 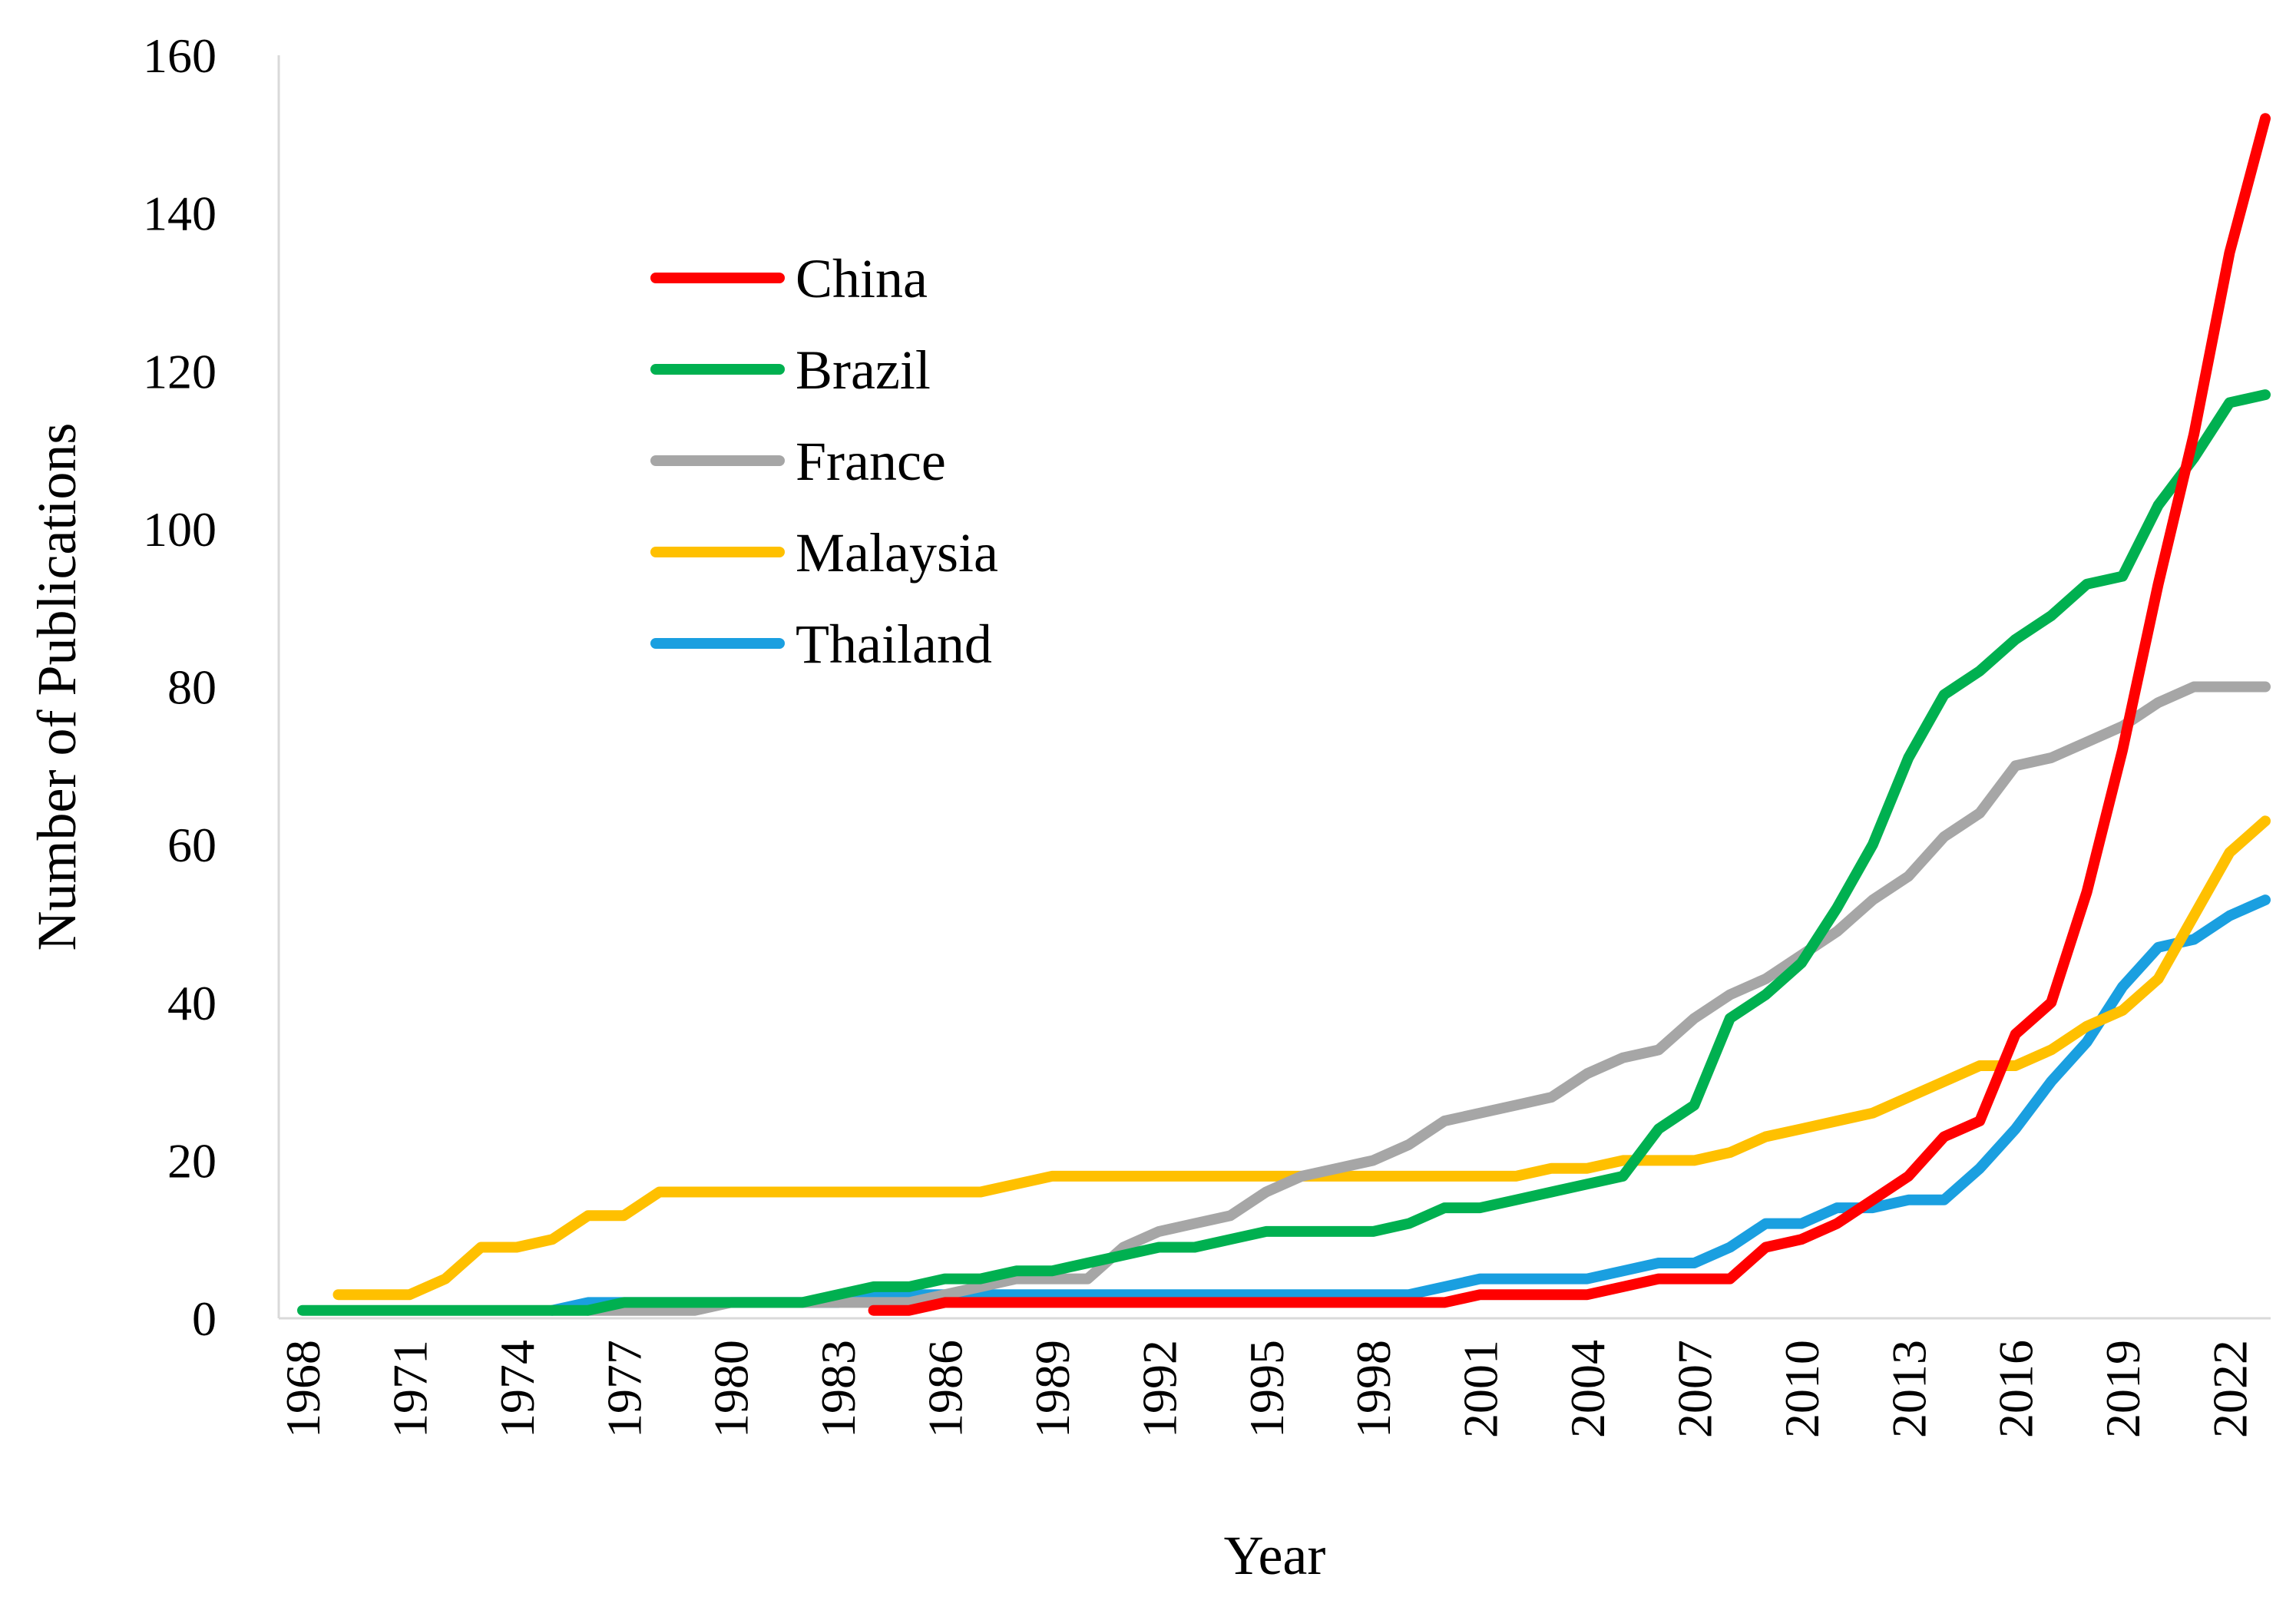 I want to click on y-tick-label: 140, so click(x=180, y=214).